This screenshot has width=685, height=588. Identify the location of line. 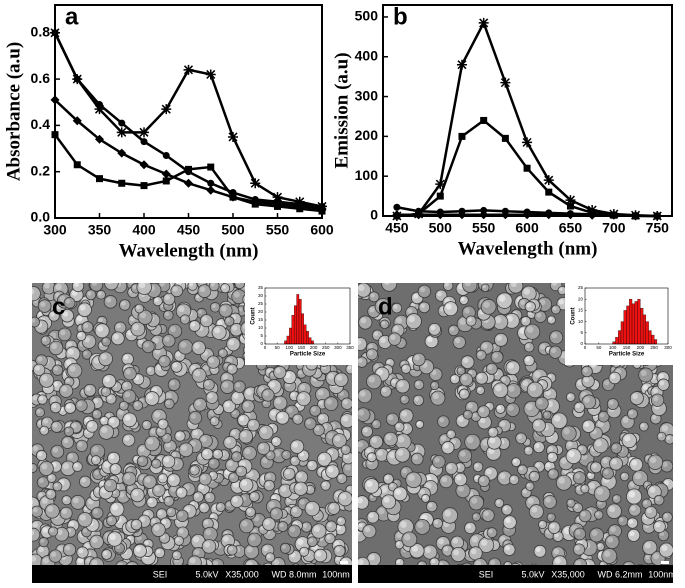
(527, 119).